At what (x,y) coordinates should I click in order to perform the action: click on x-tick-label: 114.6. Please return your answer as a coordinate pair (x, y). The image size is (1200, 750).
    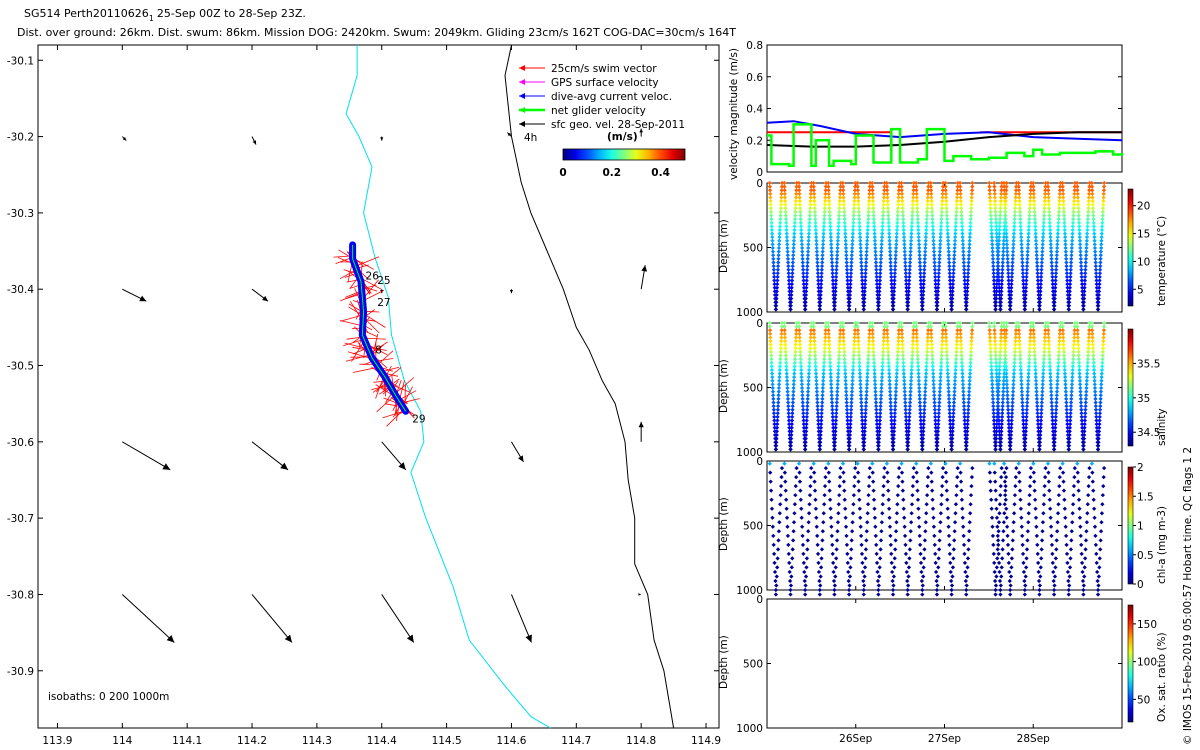
    Looking at the image, I should click on (511, 741).